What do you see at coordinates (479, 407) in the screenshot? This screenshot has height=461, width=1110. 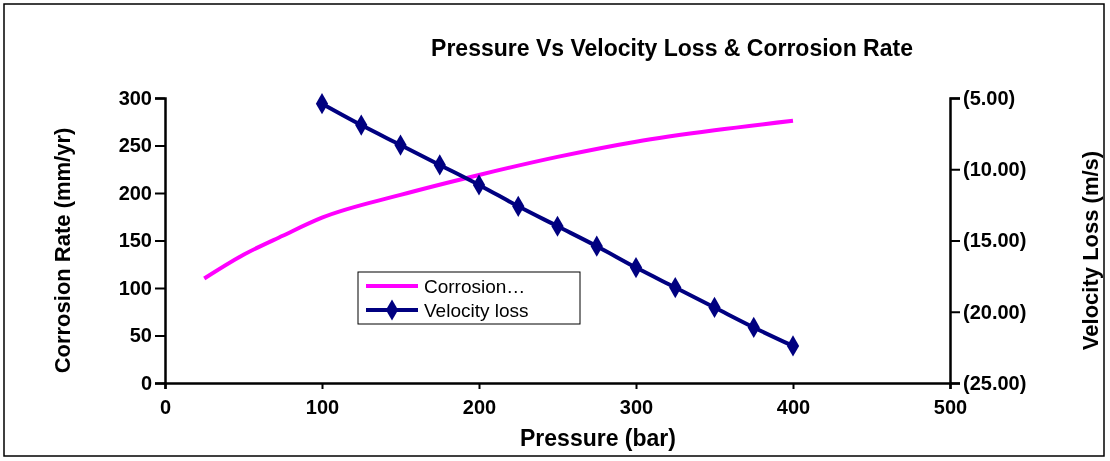 I see `x-tick-label: 200` at bounding box center [479, 407].